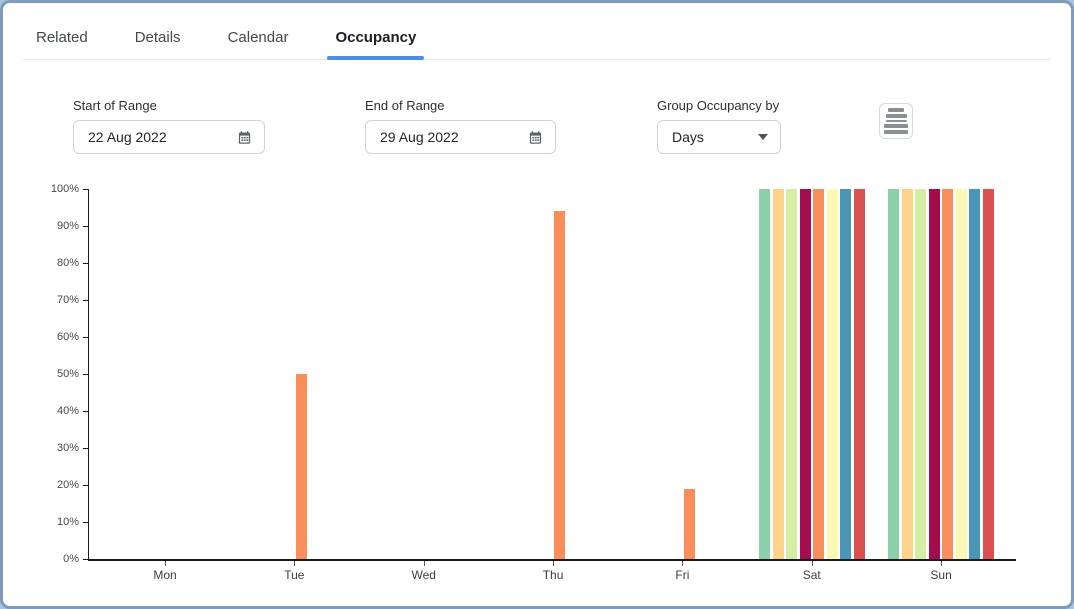 The height and width of the screenshot is (609, 1074). Describe the element at coordinates (811, 575) in the screenshot. I see `x-tick-label: Sat` at that location.